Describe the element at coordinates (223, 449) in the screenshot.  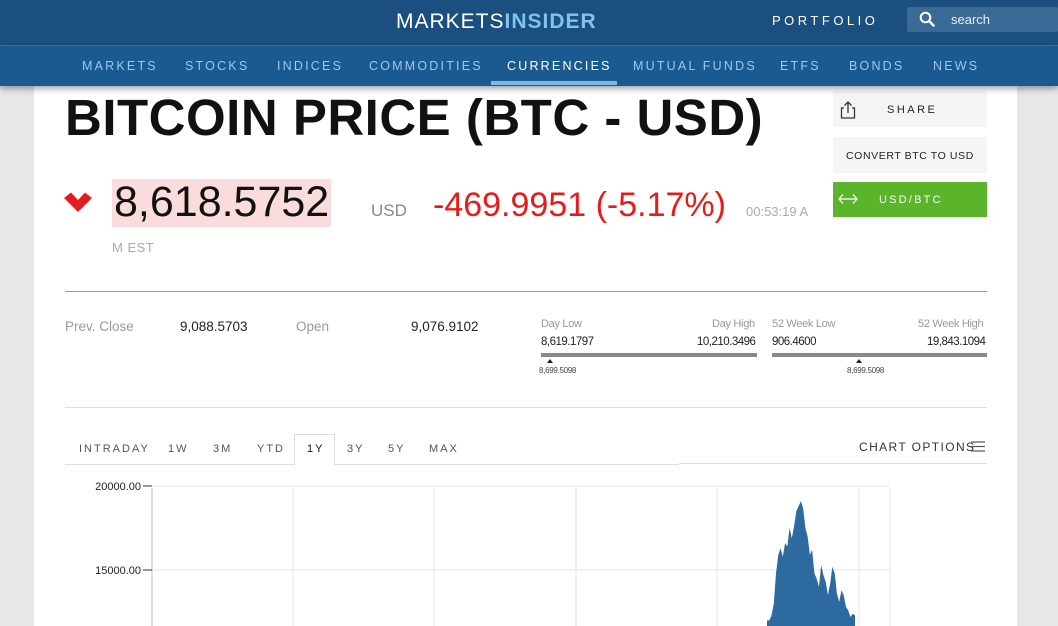
I see `tab-3m: 3M` at that location.